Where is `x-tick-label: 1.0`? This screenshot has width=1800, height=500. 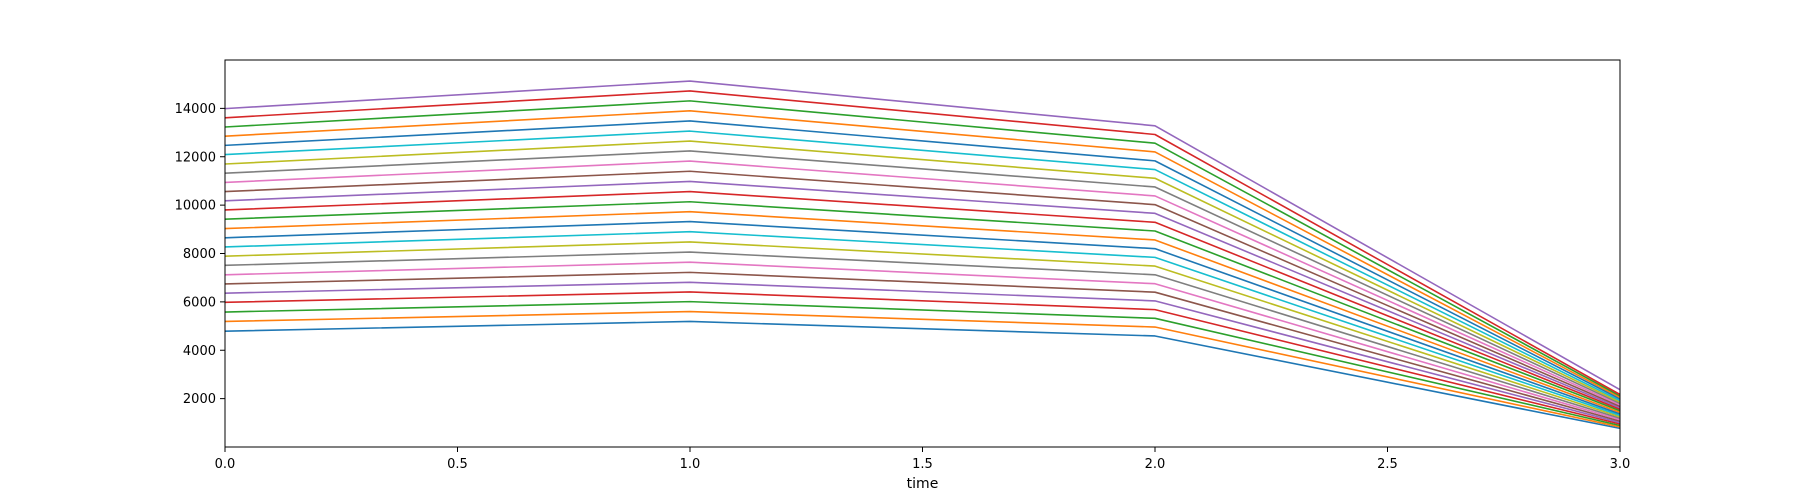 x-tick-label: 1.0 is located at coordinates (690, 464).